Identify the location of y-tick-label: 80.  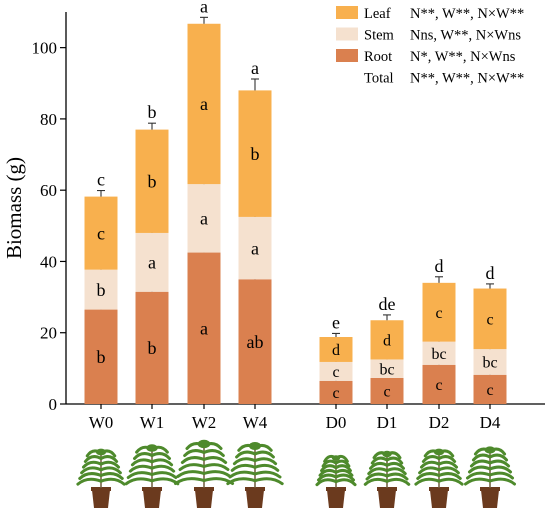
(48, 119).